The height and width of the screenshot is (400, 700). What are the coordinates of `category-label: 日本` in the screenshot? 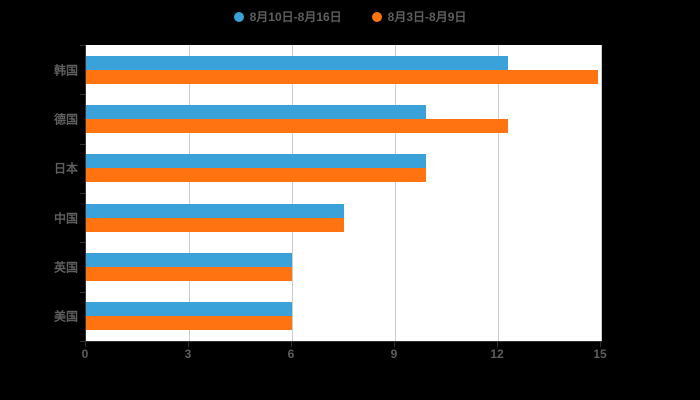 It's located at (65, 168).